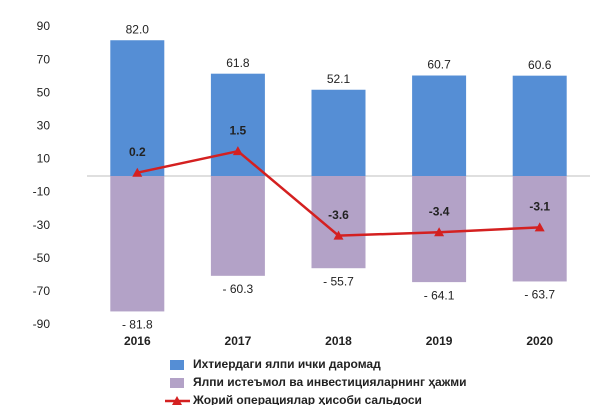 The height and width of the screenshot is (405, 595). Describe the element at coordinates (44, 159) in the screenshot. I see `y-tick-label: 10` at that location.